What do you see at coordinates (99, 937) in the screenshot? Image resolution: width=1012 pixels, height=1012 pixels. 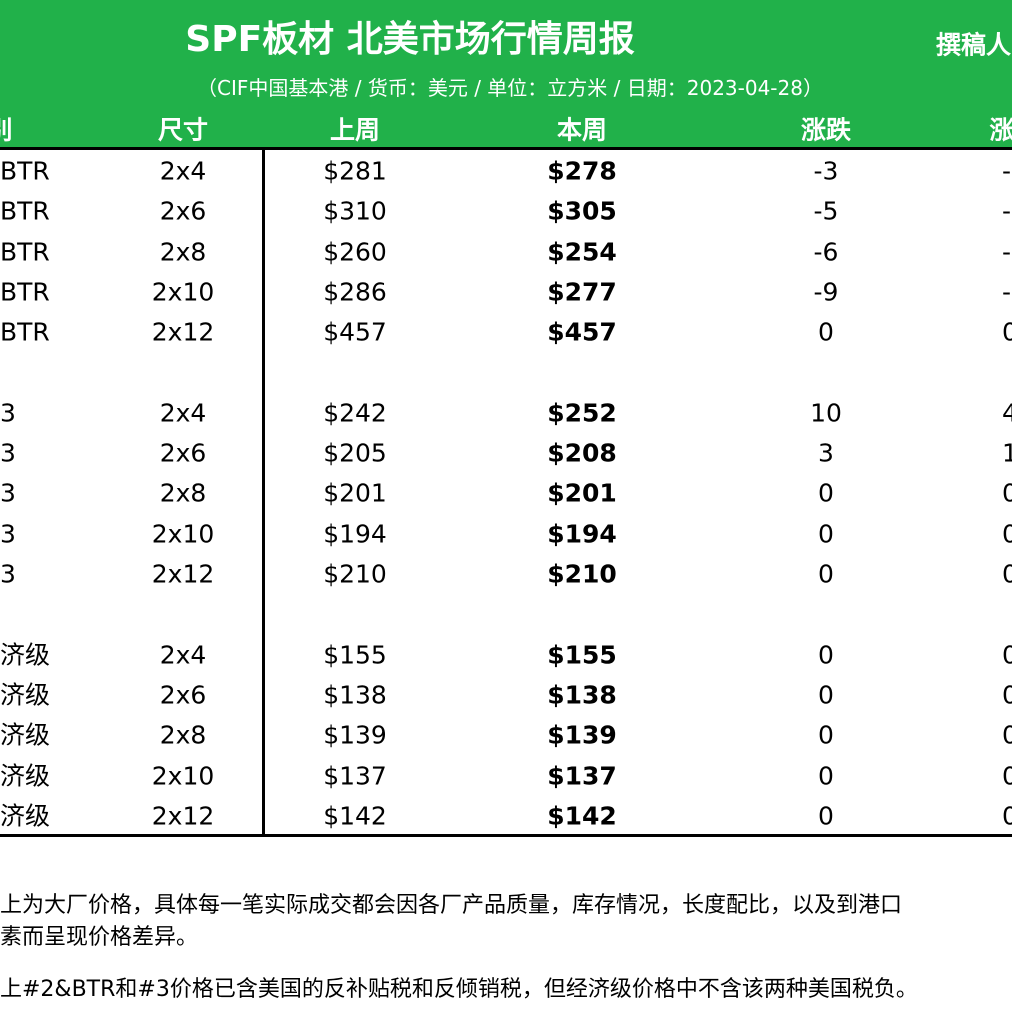 I see `note: 素而呈现价格差异。` at bounding box center [99, 937].